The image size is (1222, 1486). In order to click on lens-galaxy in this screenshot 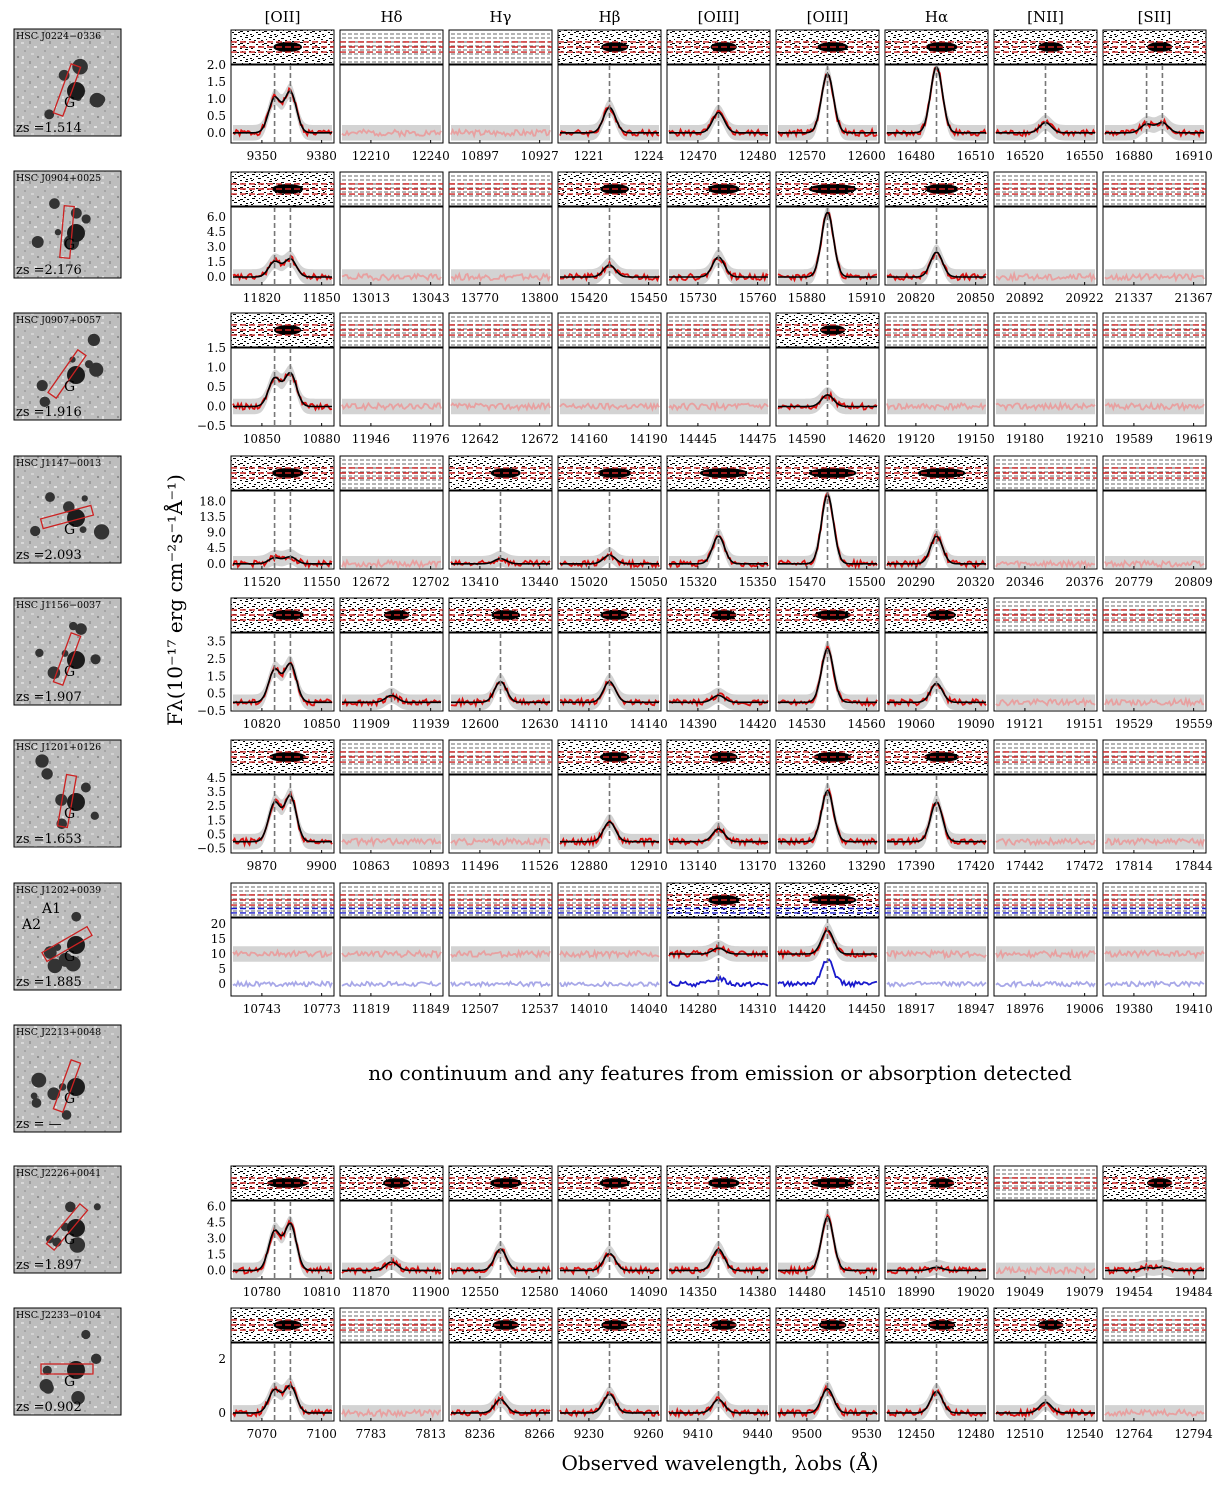, I will do `click(76, 660)`.